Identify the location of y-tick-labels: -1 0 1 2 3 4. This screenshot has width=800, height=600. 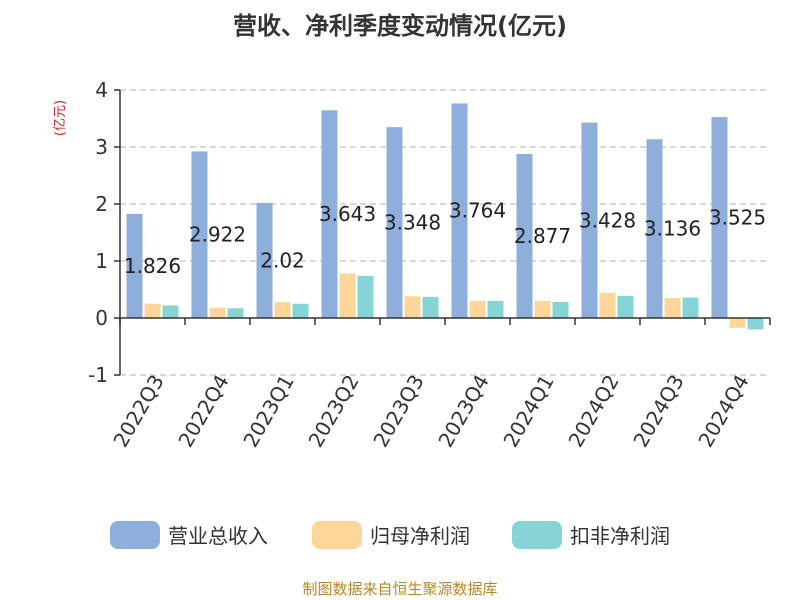
(98, 232).